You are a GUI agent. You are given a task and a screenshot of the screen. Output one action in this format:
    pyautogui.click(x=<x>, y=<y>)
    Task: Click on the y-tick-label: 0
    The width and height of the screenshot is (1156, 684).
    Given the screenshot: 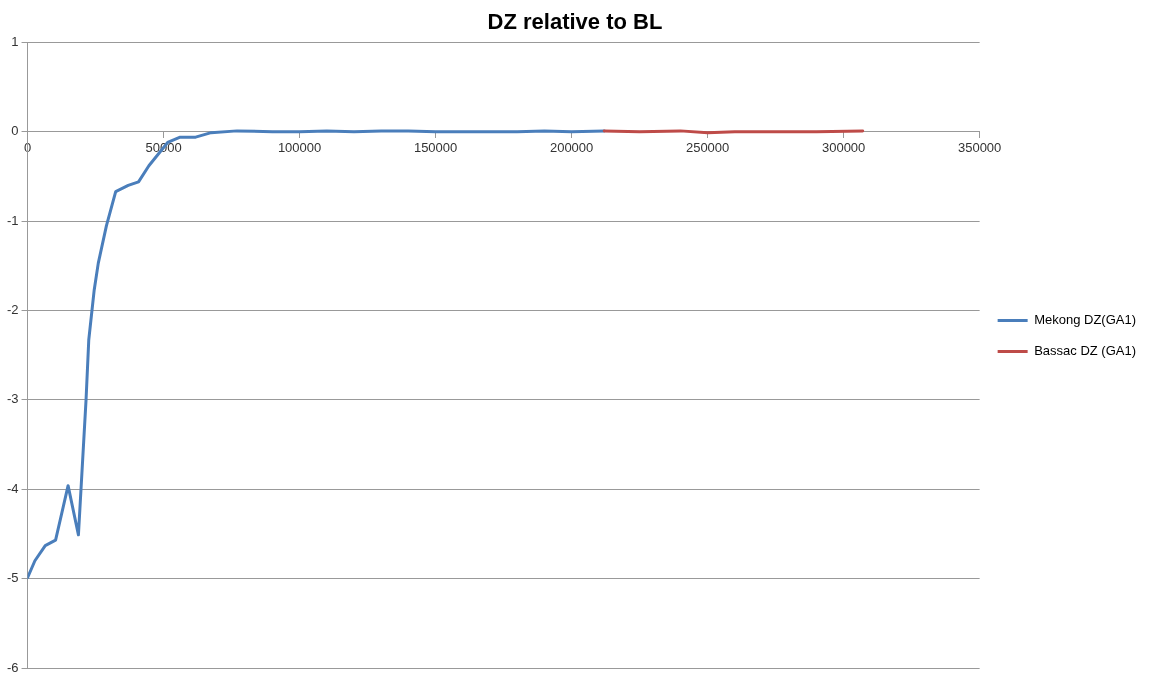 What is the action you would take?
    pyautogui.click(x=15, y=131)
    